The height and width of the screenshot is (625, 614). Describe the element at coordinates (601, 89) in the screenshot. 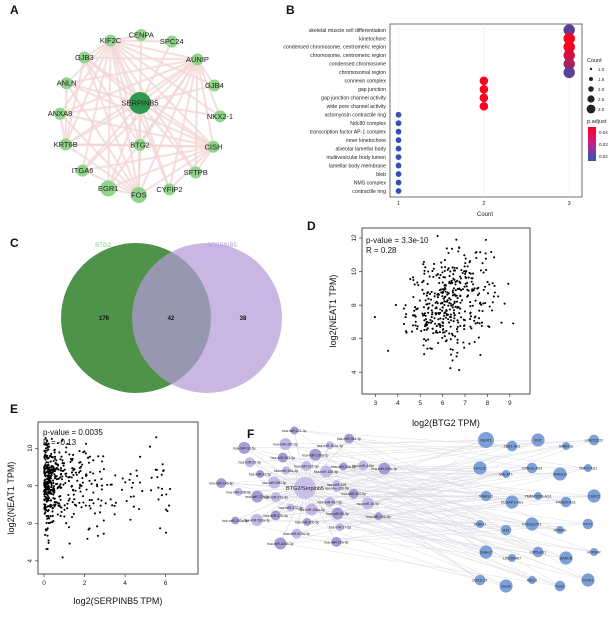

I see `legend-count-label: 2.0` at that location.